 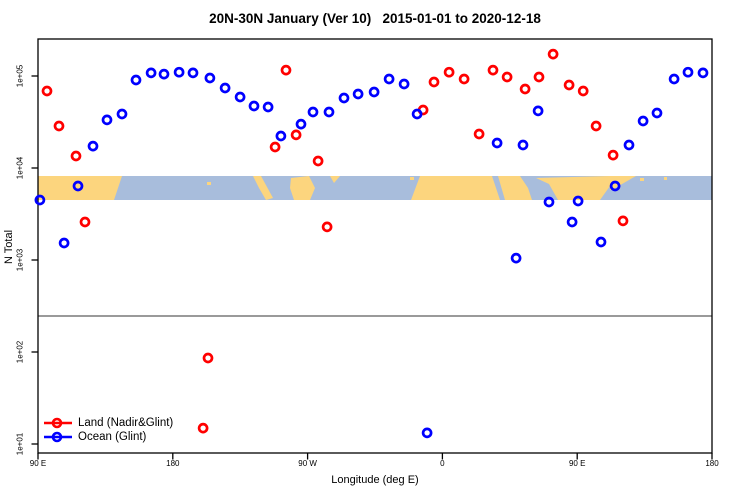 What do you see at coordinates (307, 463) in the screenshot?
I see `x-tick-label: 90 W` at bounding box center [307, 463].